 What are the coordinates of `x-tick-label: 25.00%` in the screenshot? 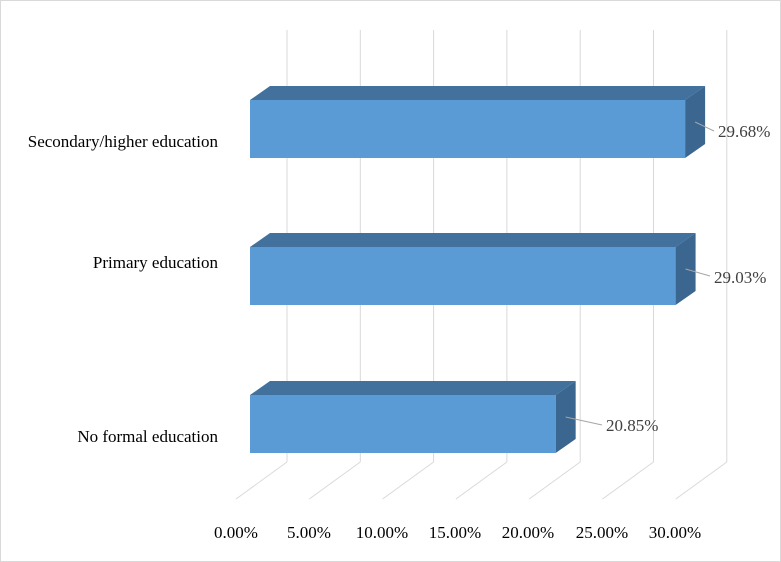 It's located at (602, 532).